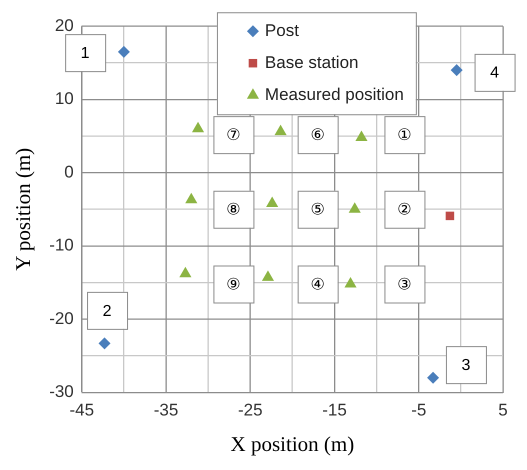 The image size is (527, 470). I want to click on x-tick-label: -5, so click(418, 410).